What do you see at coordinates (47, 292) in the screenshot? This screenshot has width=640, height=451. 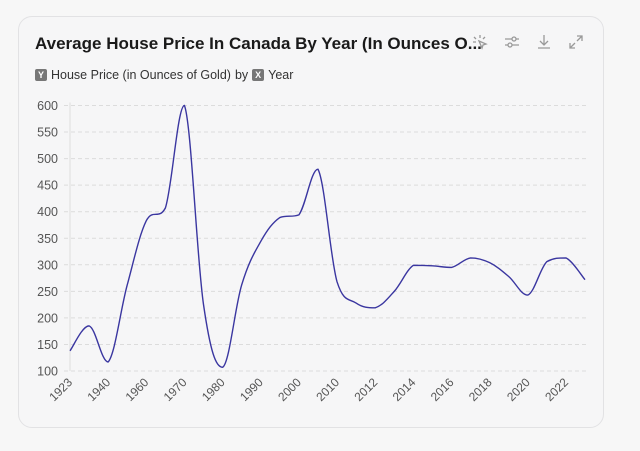 I see `y-tick-label: 250` at bounding box center [47, 292].